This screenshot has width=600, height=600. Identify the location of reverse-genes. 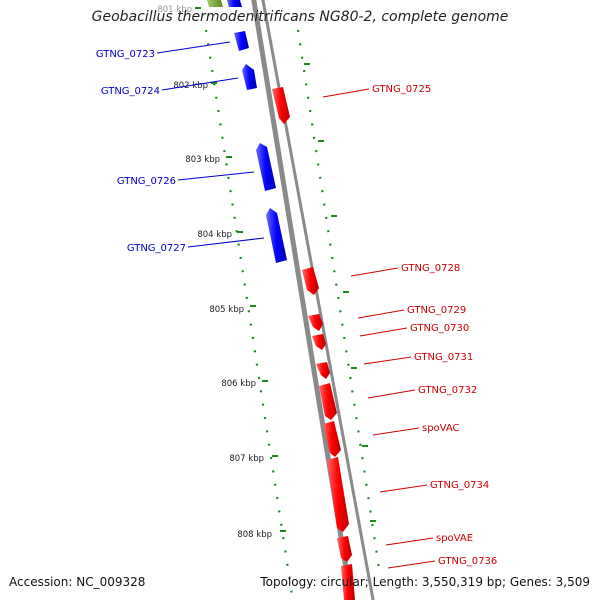
(260, 147).